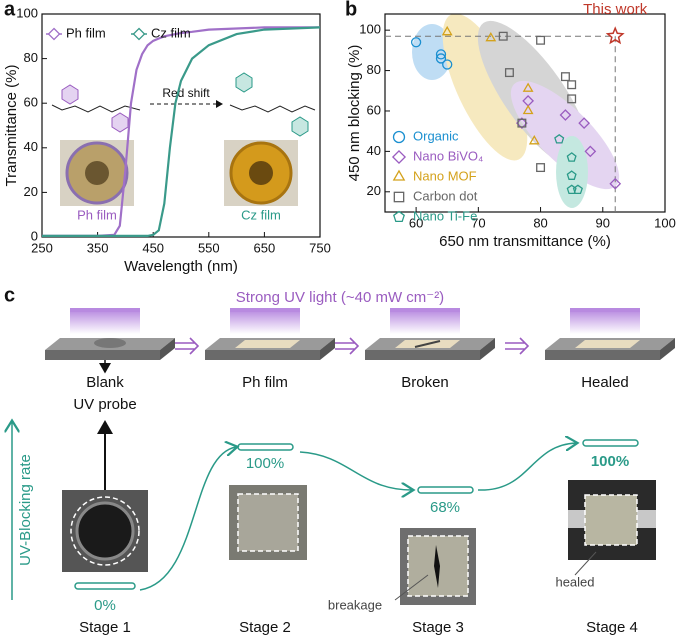 The height and width of the screenshot is (639, 685). I want to click on y-axis-label: Transmittance (%), so click(11, 126).